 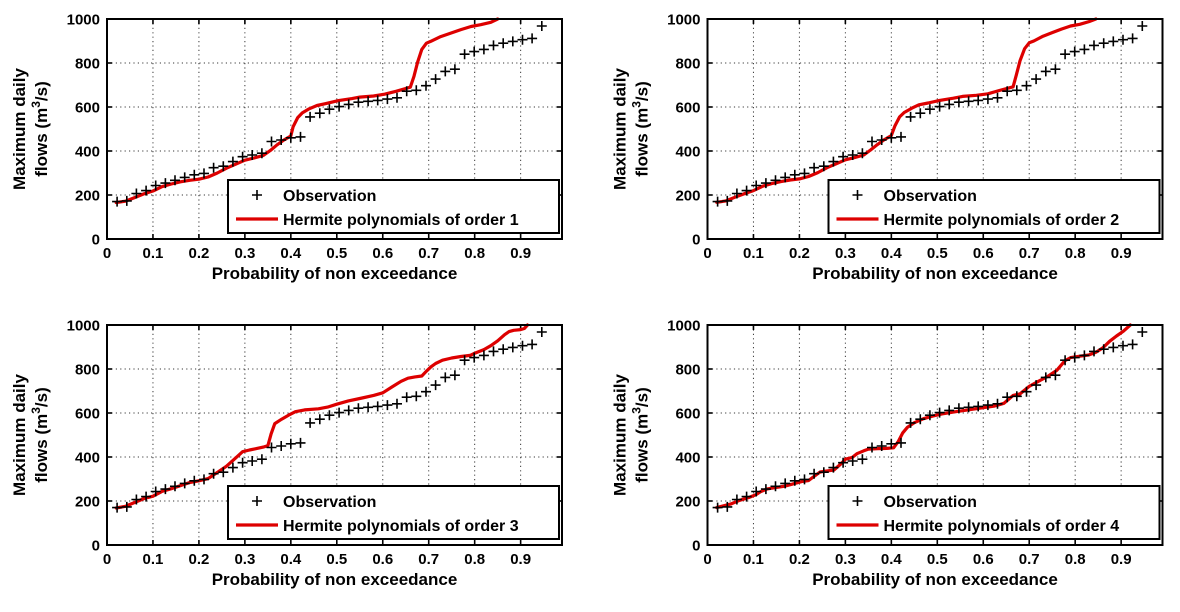 What do you see at coordinates (1002, 220) in the screenshot?
I see `legend-hermite-label: Hermite polynomials of order 2` at bounding box center [1002, 220].